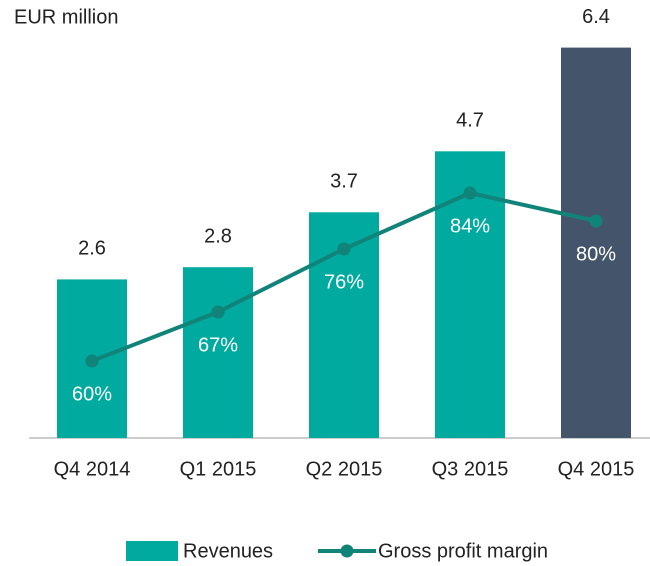 The image size is (650, 566). Describe the element at coordinates (344, 469) in the screenshot. I see `x-tick-label: Q2 2015` at that location.